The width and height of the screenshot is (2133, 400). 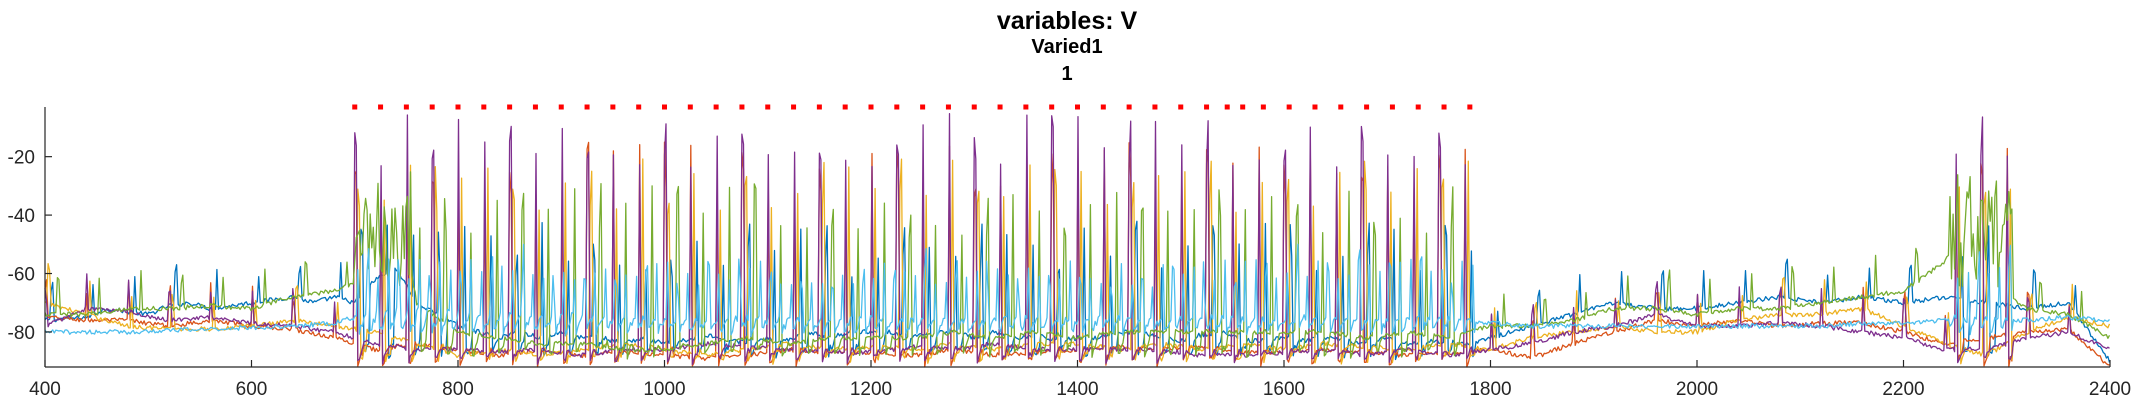 I want to click on x-tick-label: 1400, so click(x=1077, y=389).